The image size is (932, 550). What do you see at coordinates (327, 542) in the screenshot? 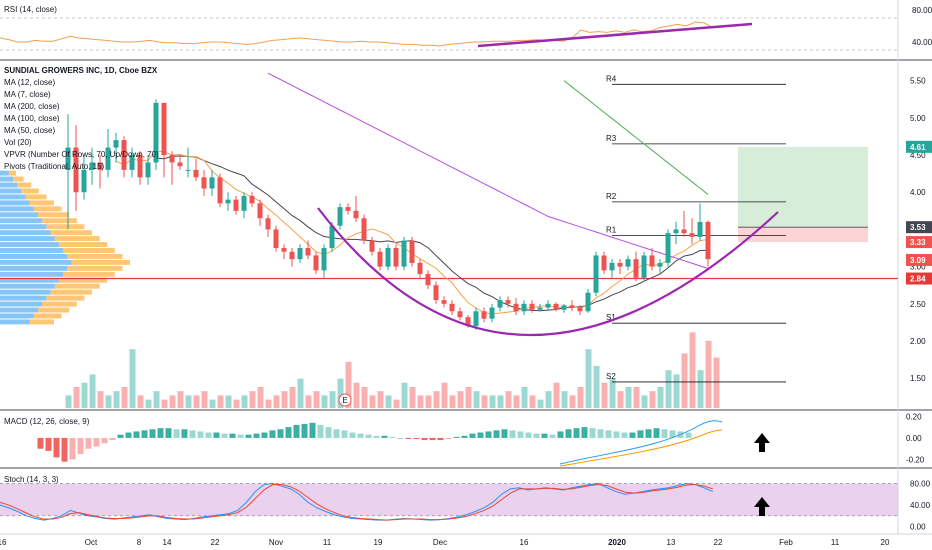
I see `time-tick-label: 11` at bounding box center [327, 542].